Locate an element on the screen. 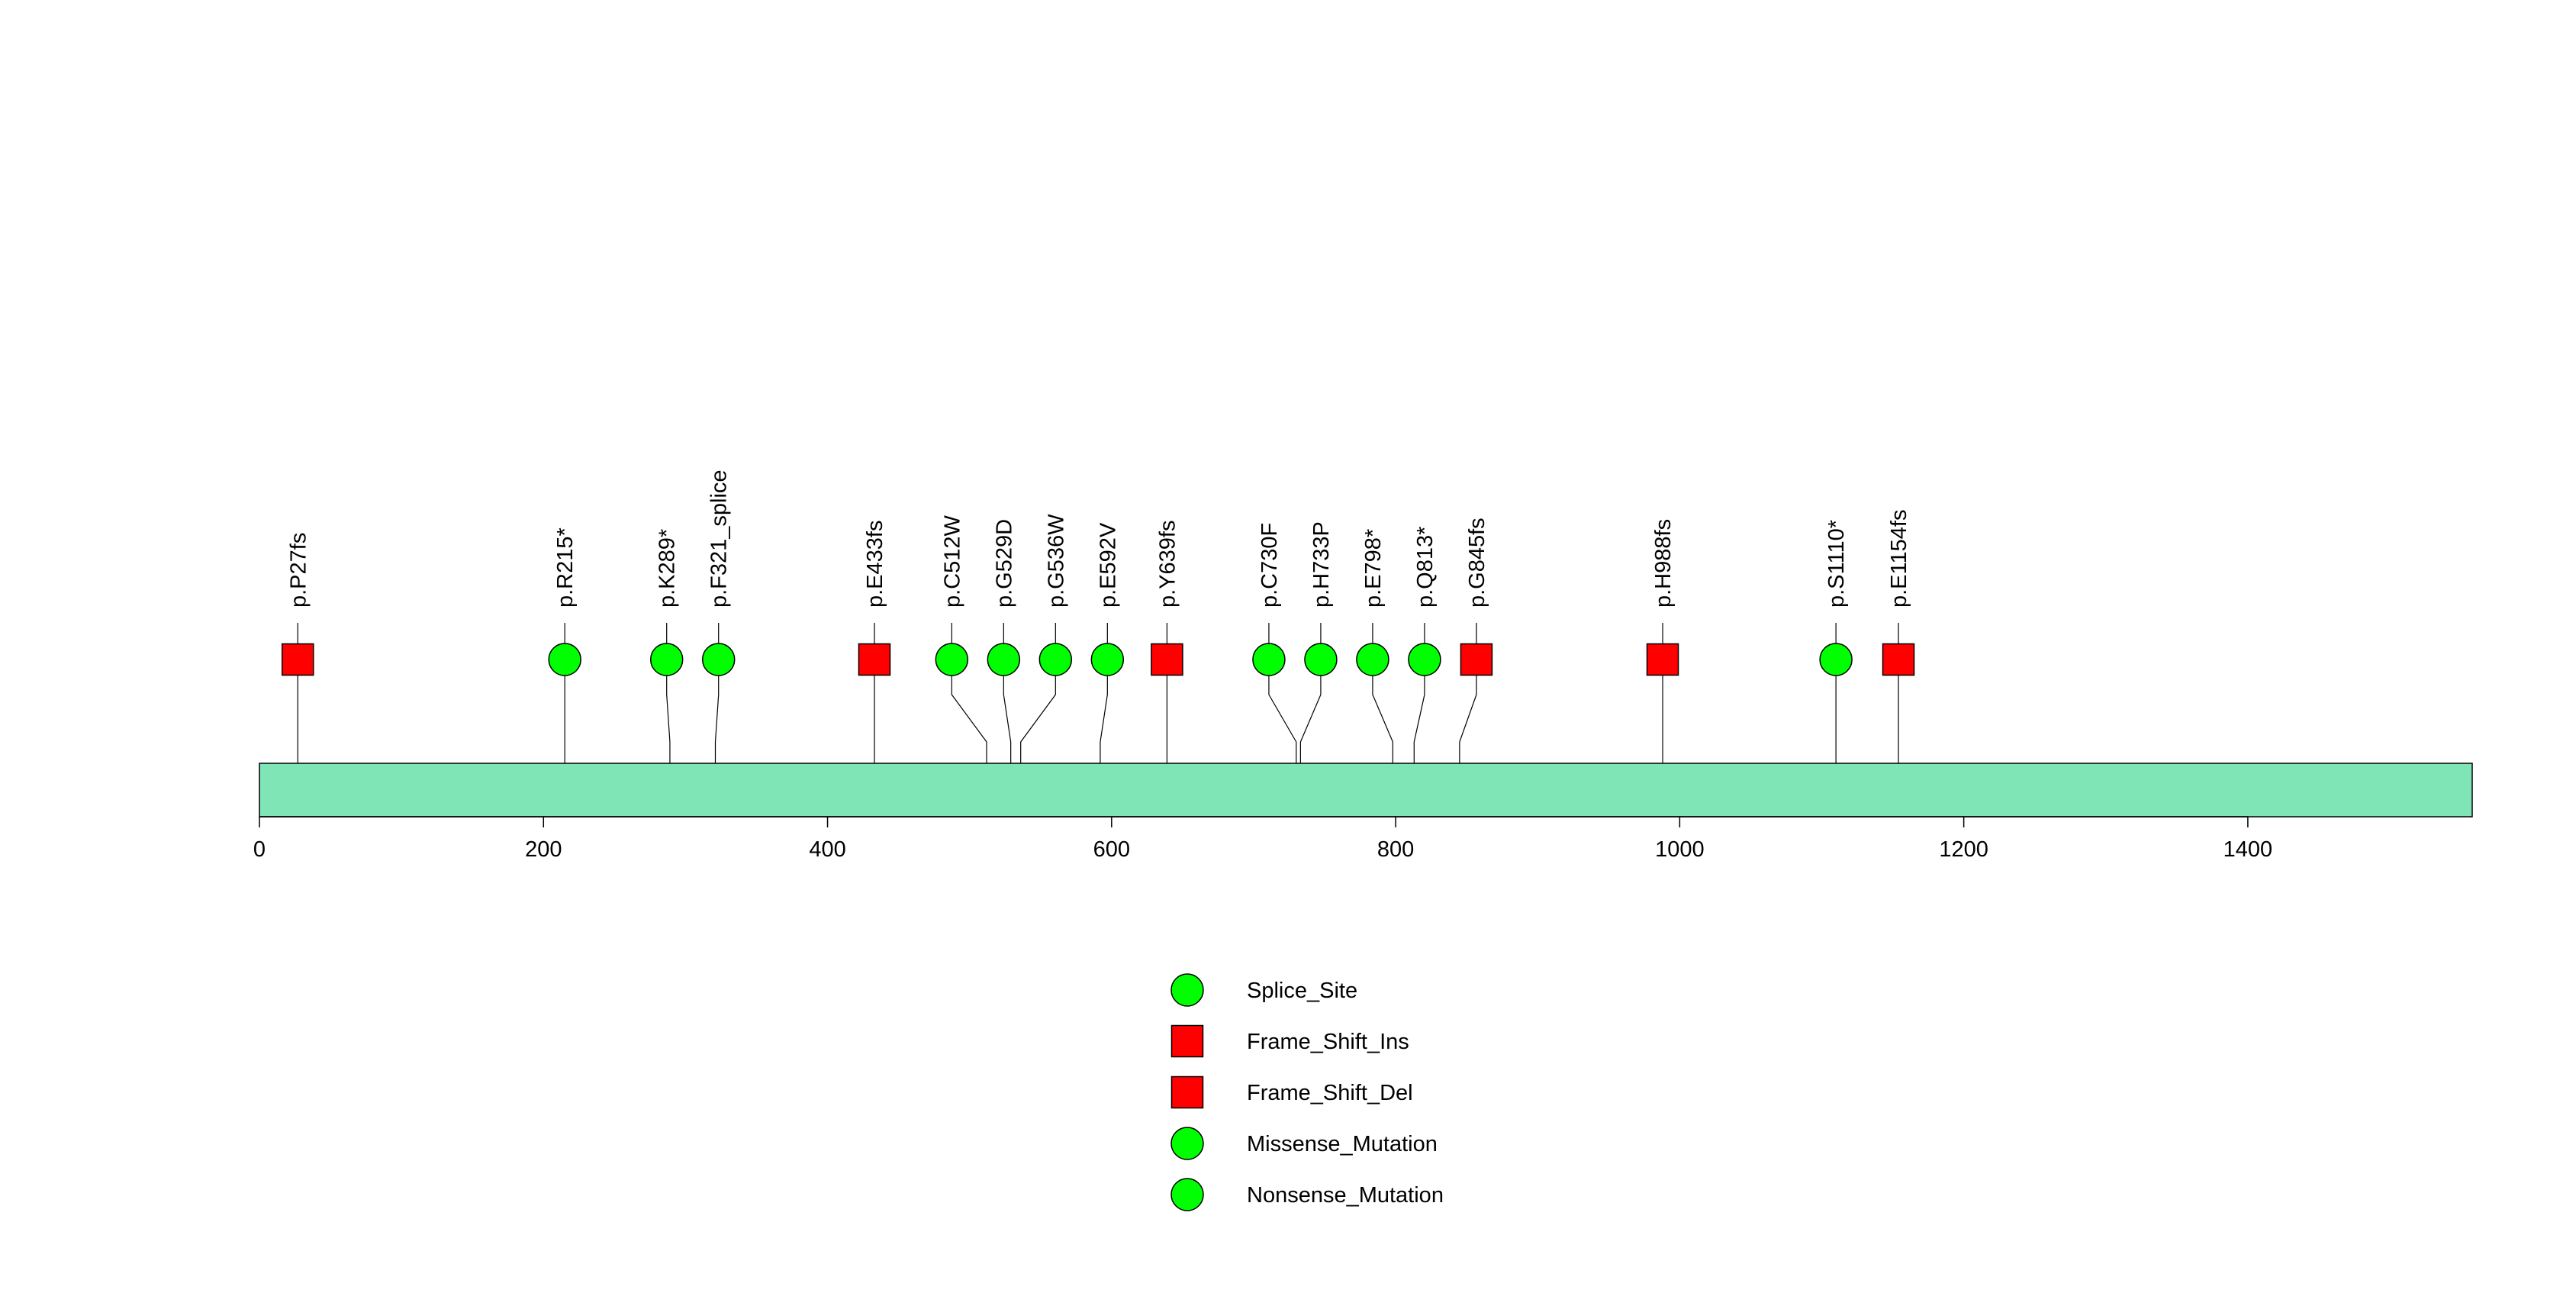 This screenshot has width=2576, height=1290. mutation-label: p.E1154fs is located at coordinates (1899, 559).